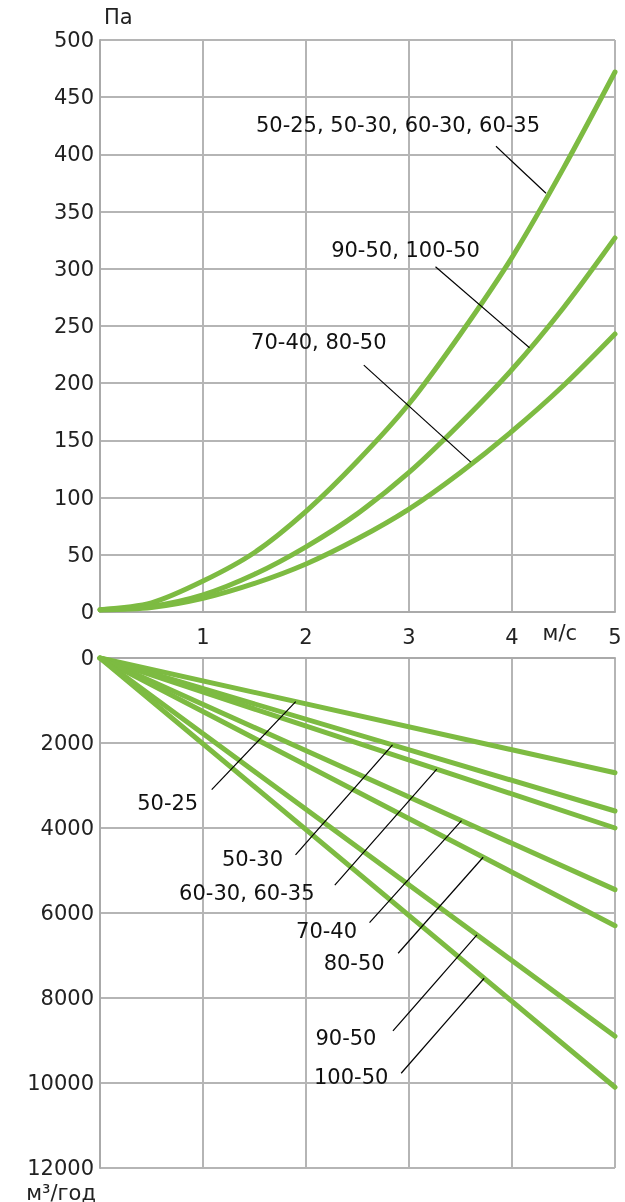 The width and height of the screenshot is (625, 1202). I want to click on y-tick-label: 10000, so click(60, 1083).